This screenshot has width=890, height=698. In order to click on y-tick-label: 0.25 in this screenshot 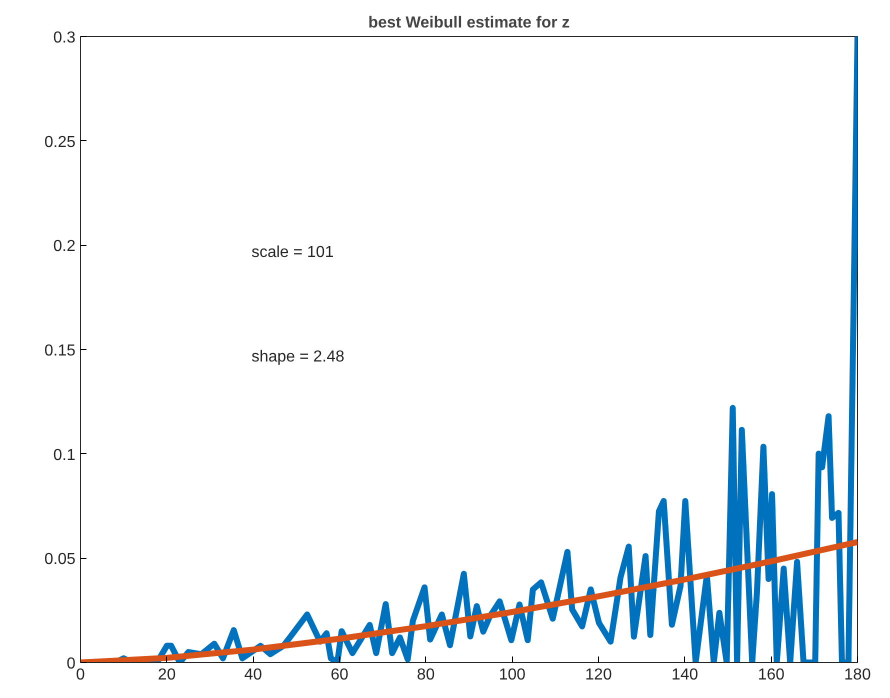, I will do `click(60, 142)`.